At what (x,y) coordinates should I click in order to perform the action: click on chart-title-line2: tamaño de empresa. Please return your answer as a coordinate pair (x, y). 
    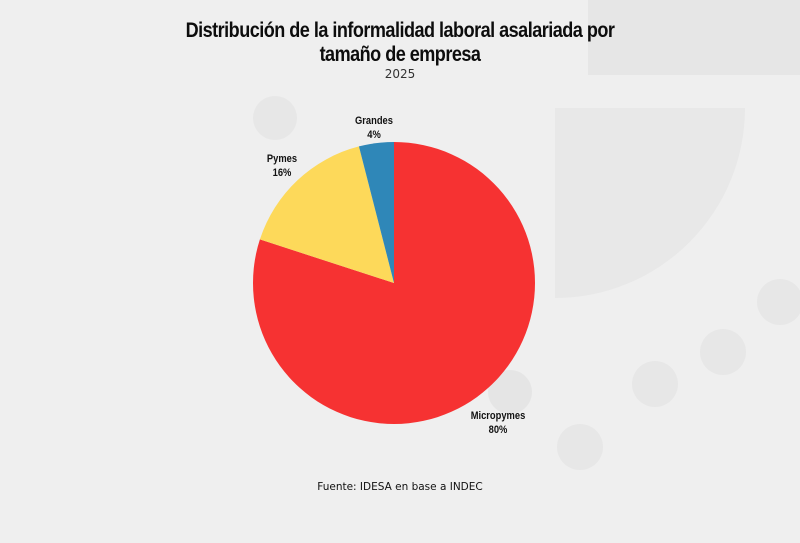
    Looking at the image, I should click on (400, 54).